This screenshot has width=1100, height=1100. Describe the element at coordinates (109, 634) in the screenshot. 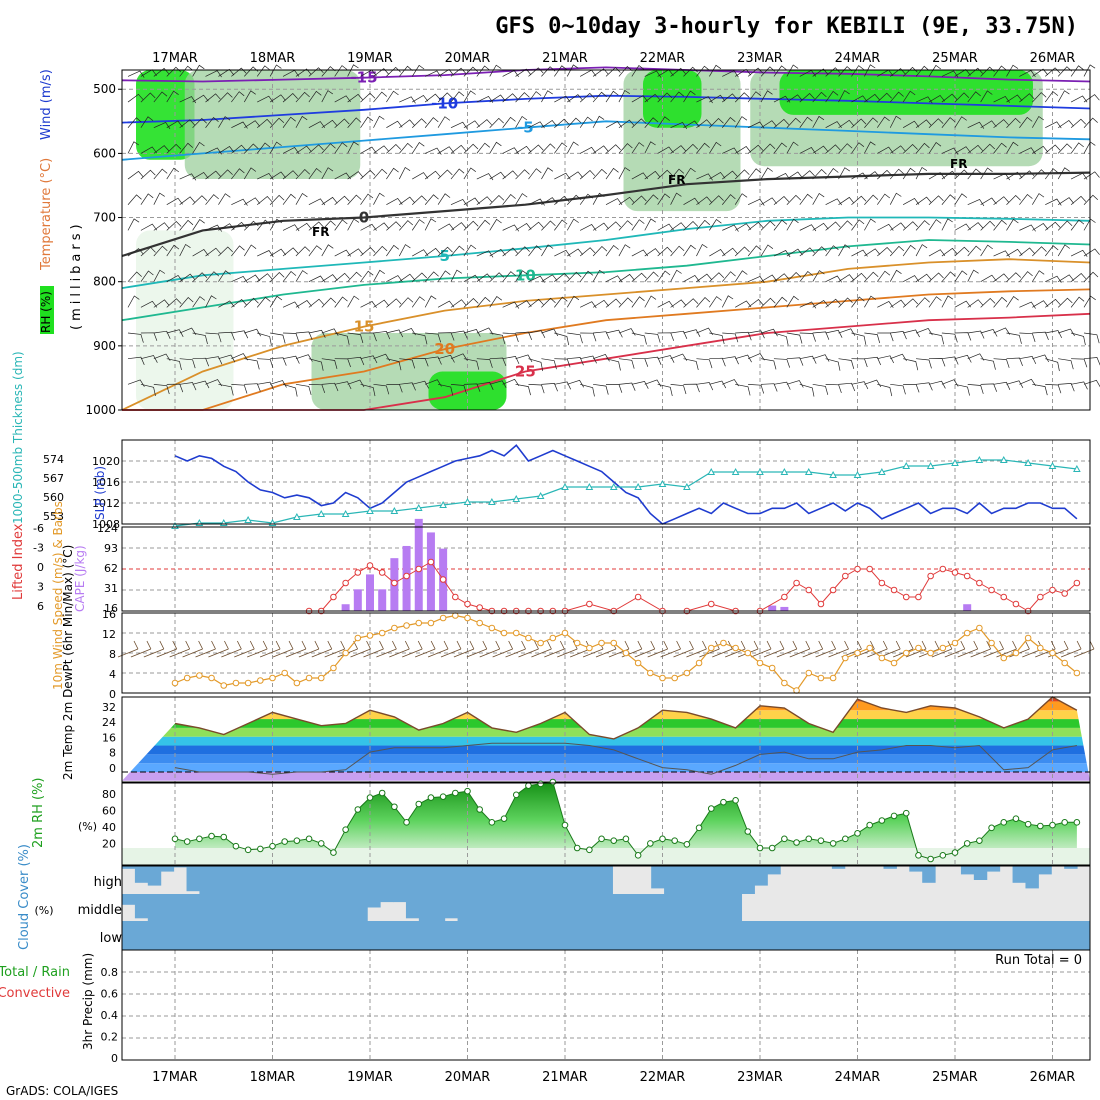

I see `wind-tick: 12` at that location.